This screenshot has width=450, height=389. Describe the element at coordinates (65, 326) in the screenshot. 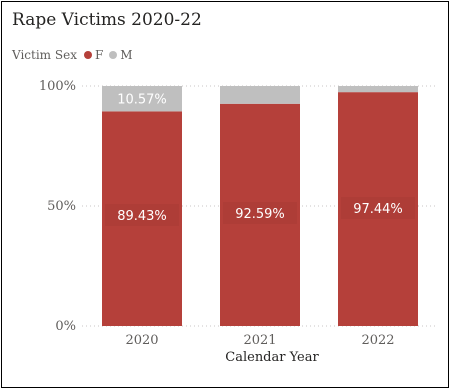

I see `y-tick-label: 0%` at that location.